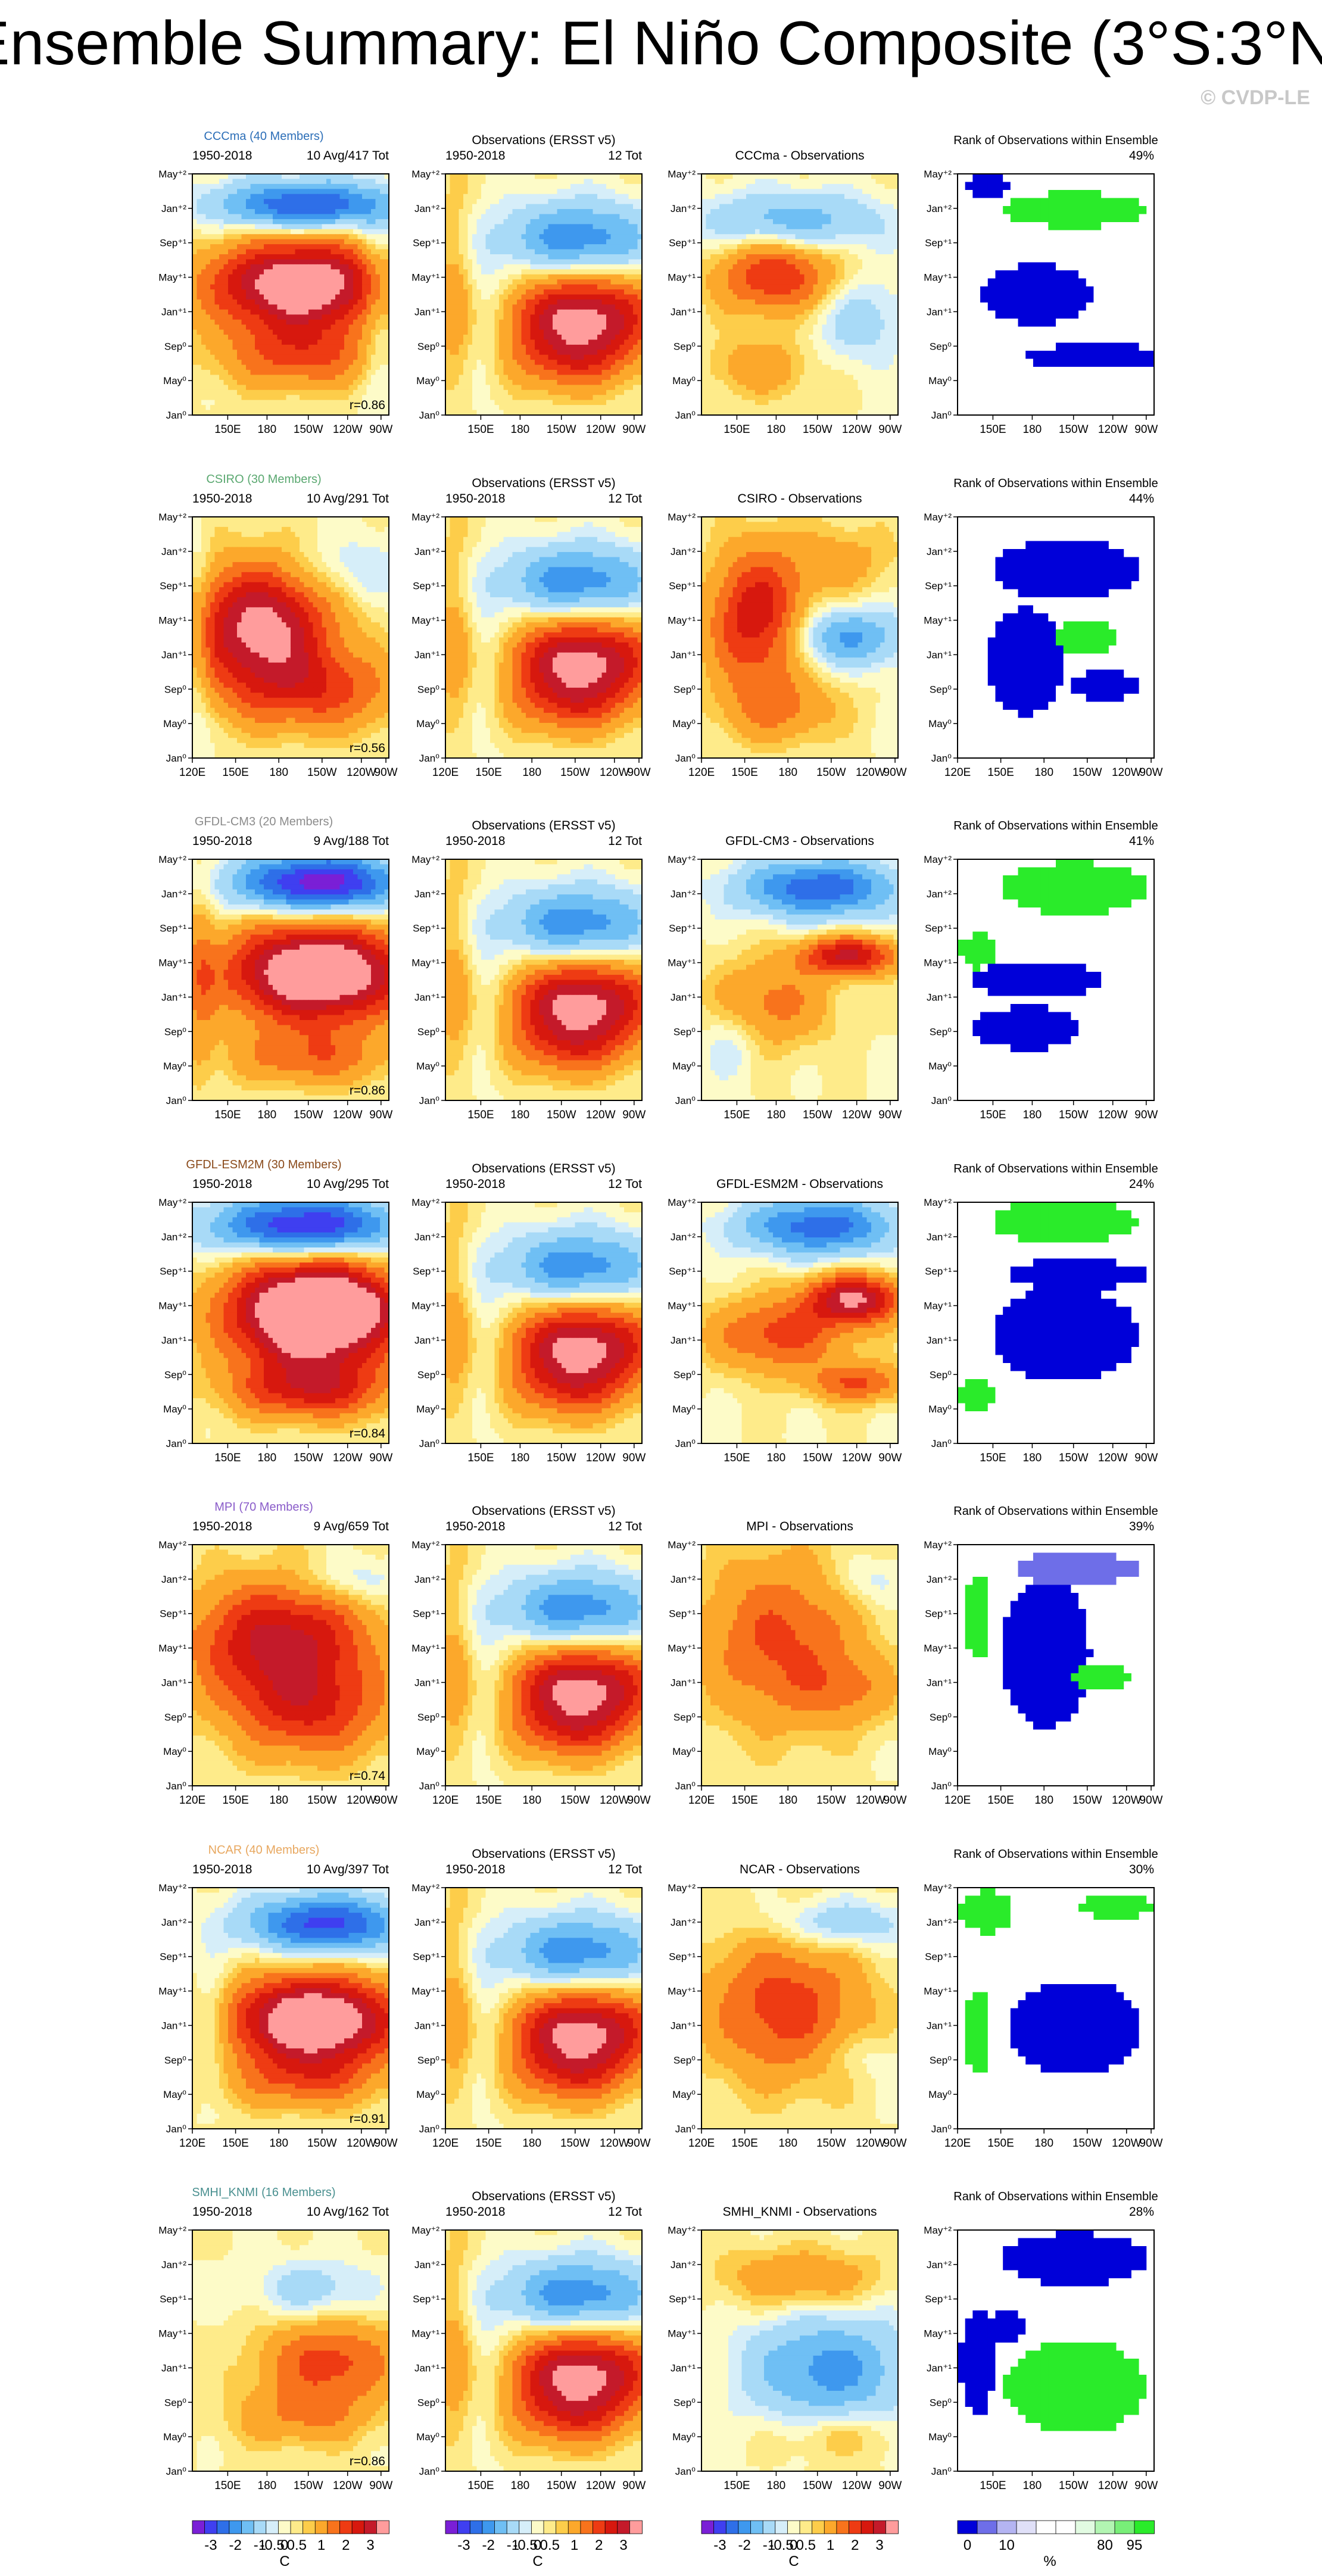 This screenshot has height=2576, width=1322. I want to click on y-tick-label: Jan⁺², so click(427, 208).